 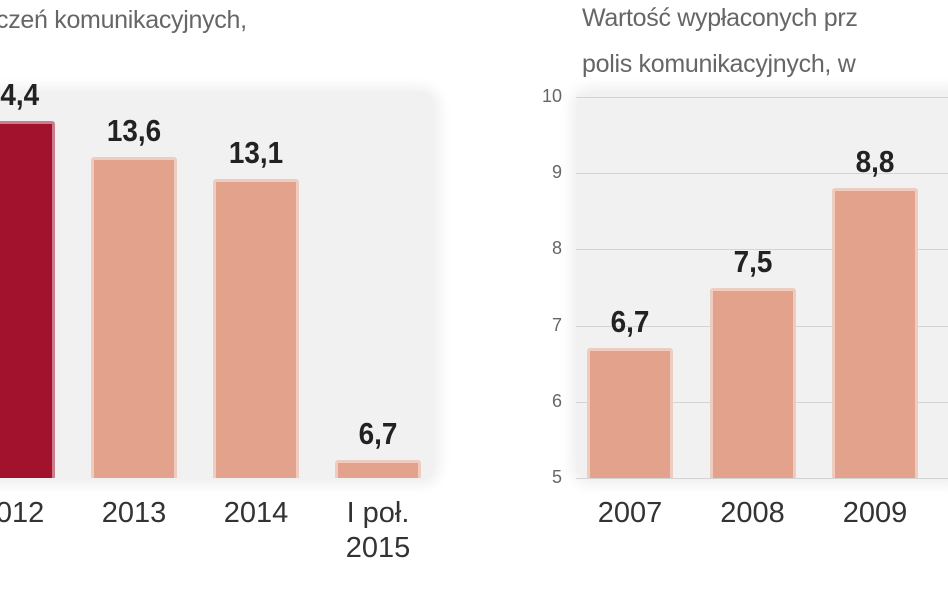 I want to click on x-tick-label: 2008, so click(x=752, y=513).